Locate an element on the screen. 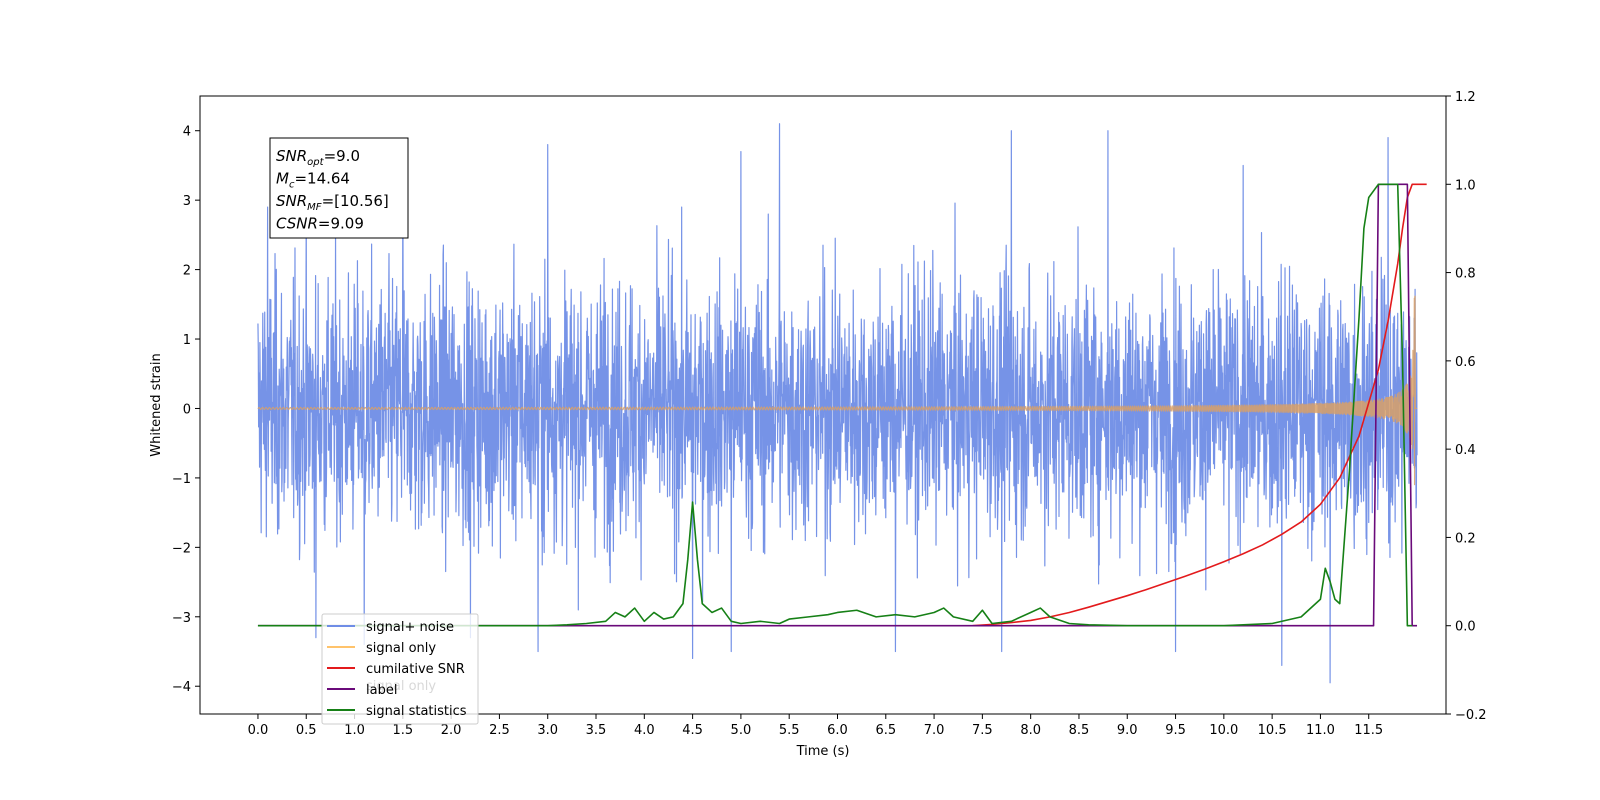 The width and height of the screenshot is (1600, 800). annotation-frame is located at coordinates (339, 188).